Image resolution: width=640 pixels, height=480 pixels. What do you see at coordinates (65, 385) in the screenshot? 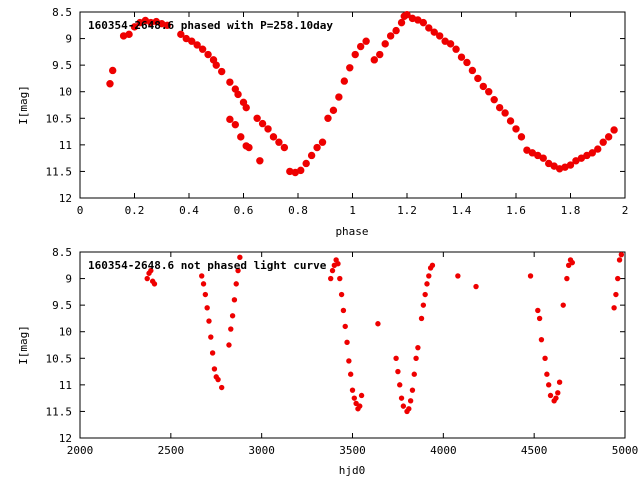
I see `unphased-y-tick-label: 11` at bounding box center [65, 385].